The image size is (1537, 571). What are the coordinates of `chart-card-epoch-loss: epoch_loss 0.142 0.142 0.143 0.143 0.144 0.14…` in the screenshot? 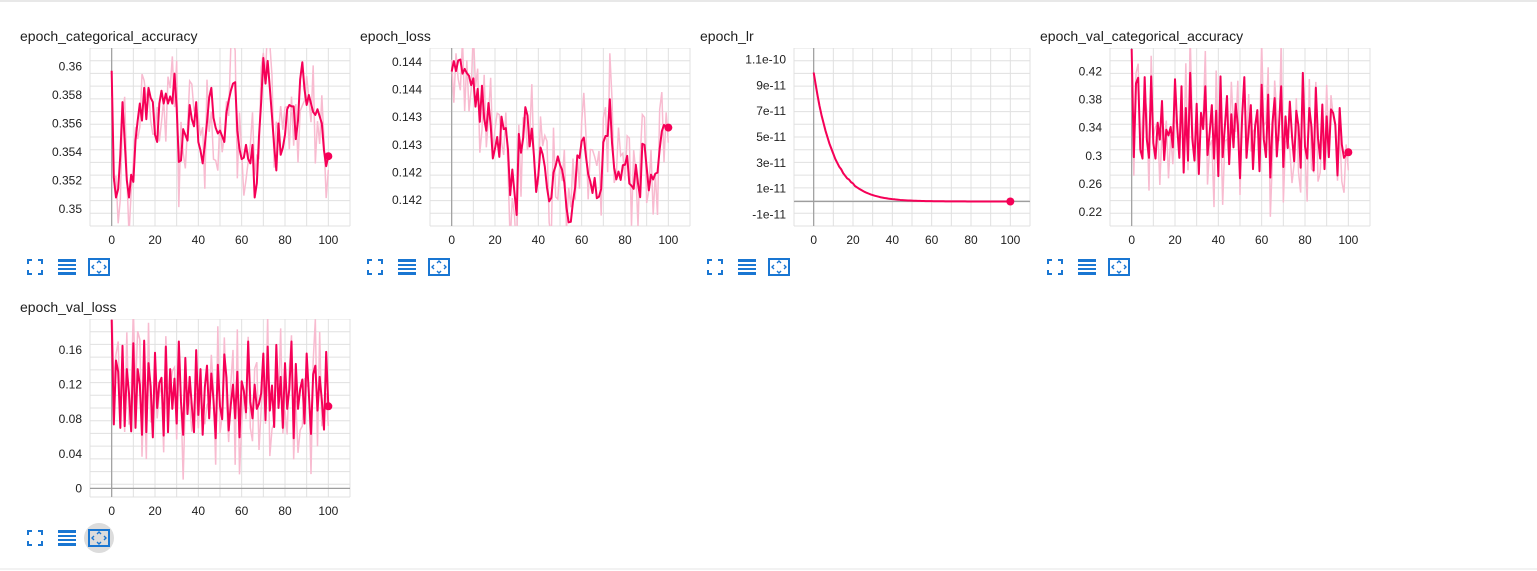 It's located at (530, 142).